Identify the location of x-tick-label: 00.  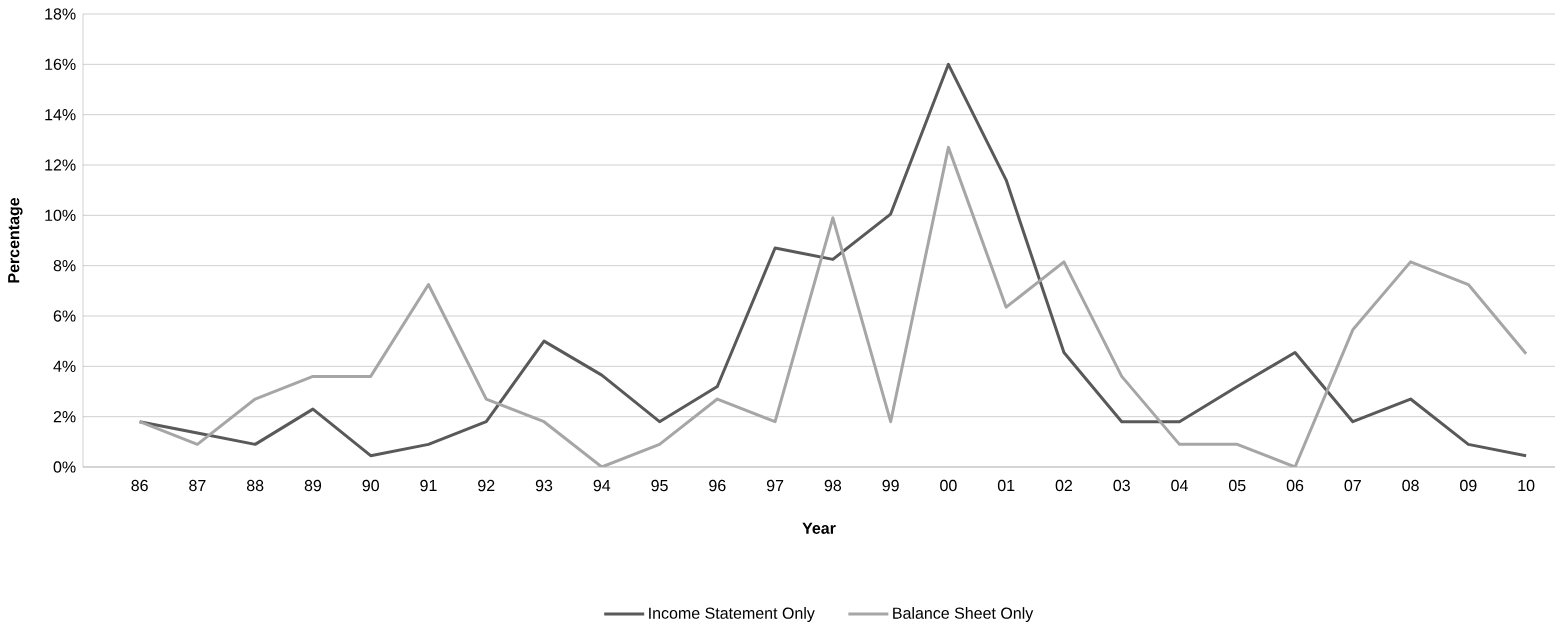
(948, 485).